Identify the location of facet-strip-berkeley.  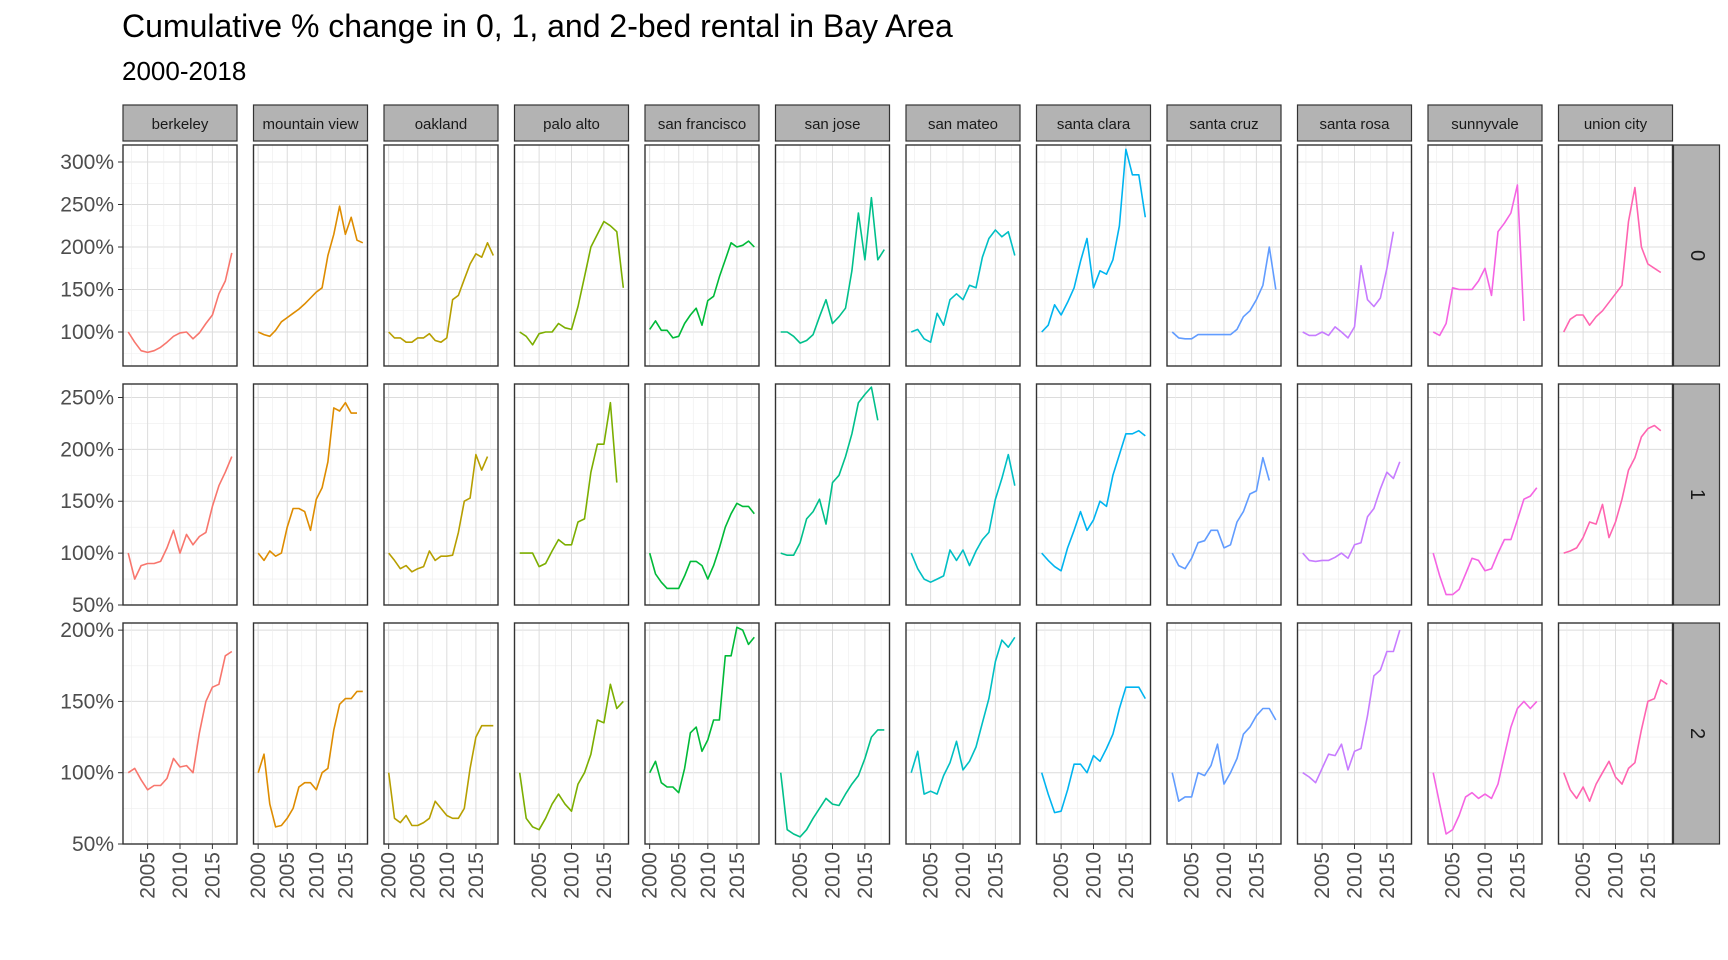
(180, 123).